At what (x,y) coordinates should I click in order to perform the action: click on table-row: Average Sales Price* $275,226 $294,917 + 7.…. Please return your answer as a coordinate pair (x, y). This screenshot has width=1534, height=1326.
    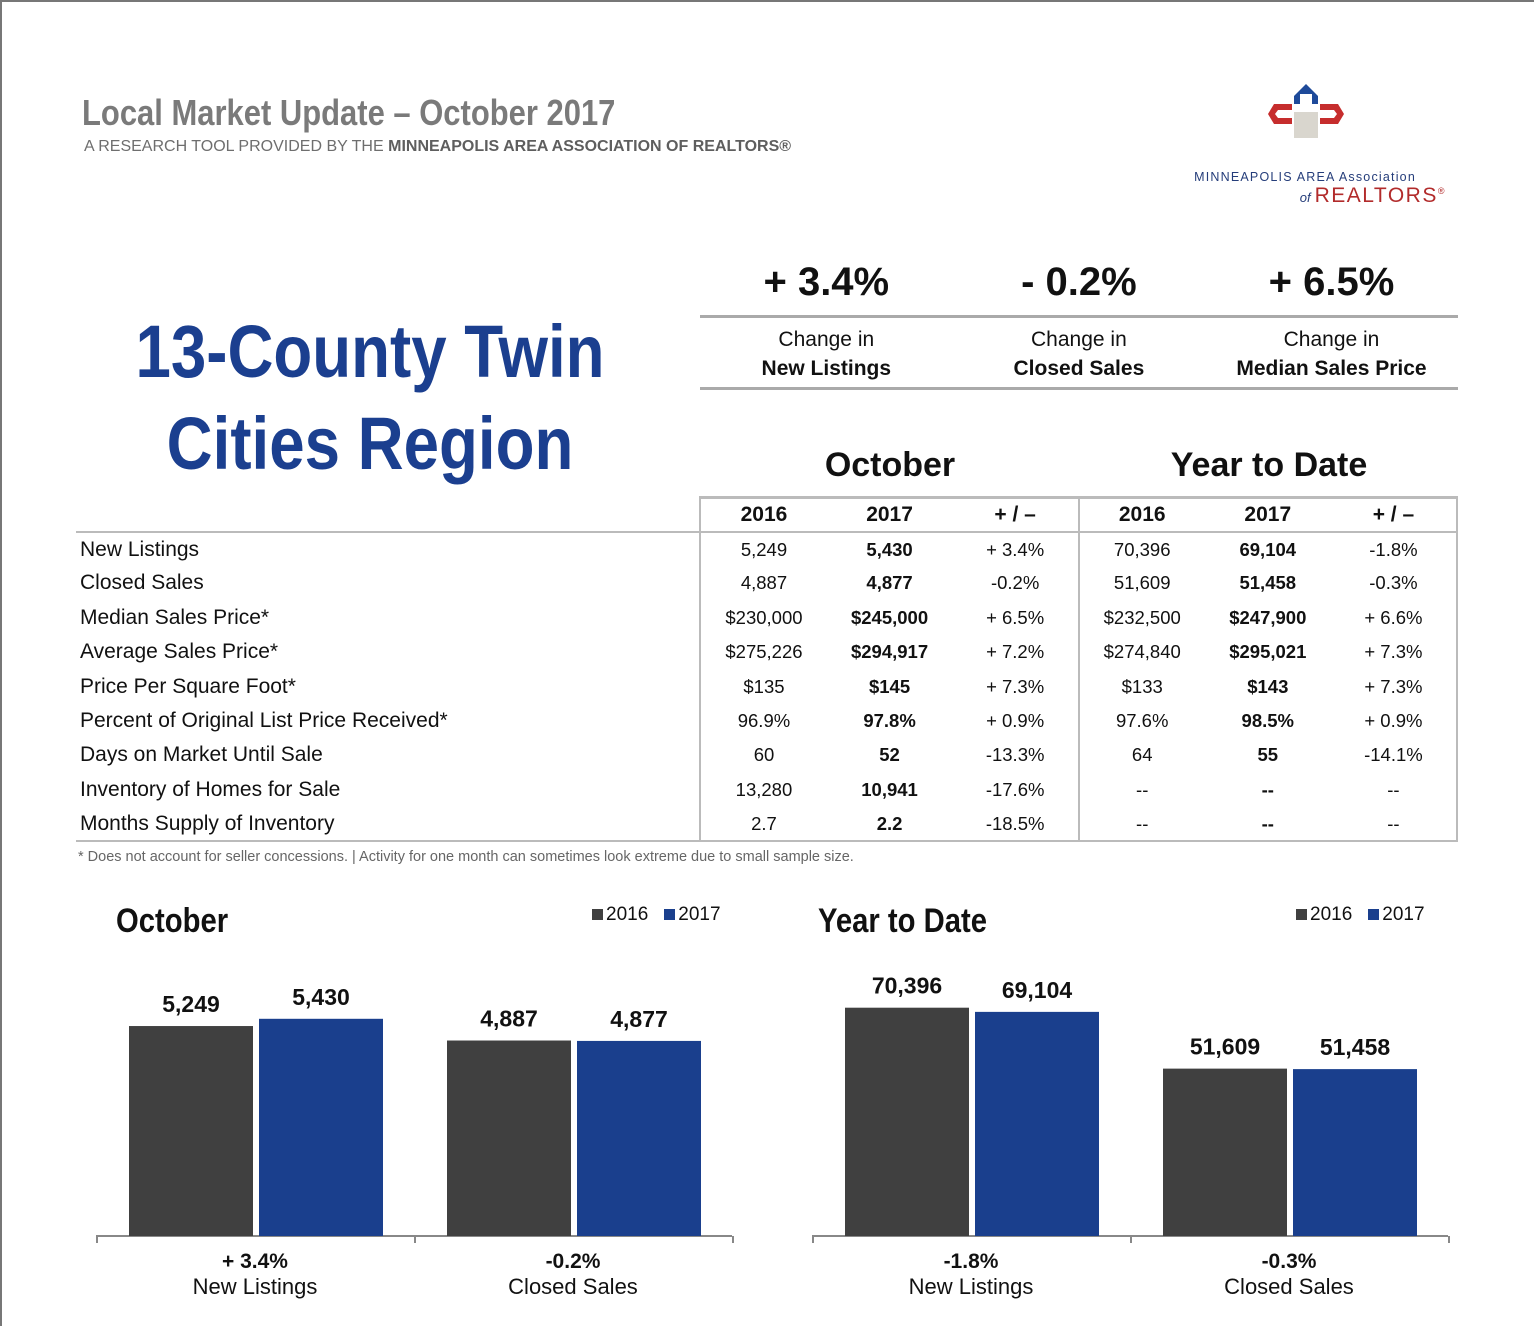
    Looking at the image, I should click on (767, 652).